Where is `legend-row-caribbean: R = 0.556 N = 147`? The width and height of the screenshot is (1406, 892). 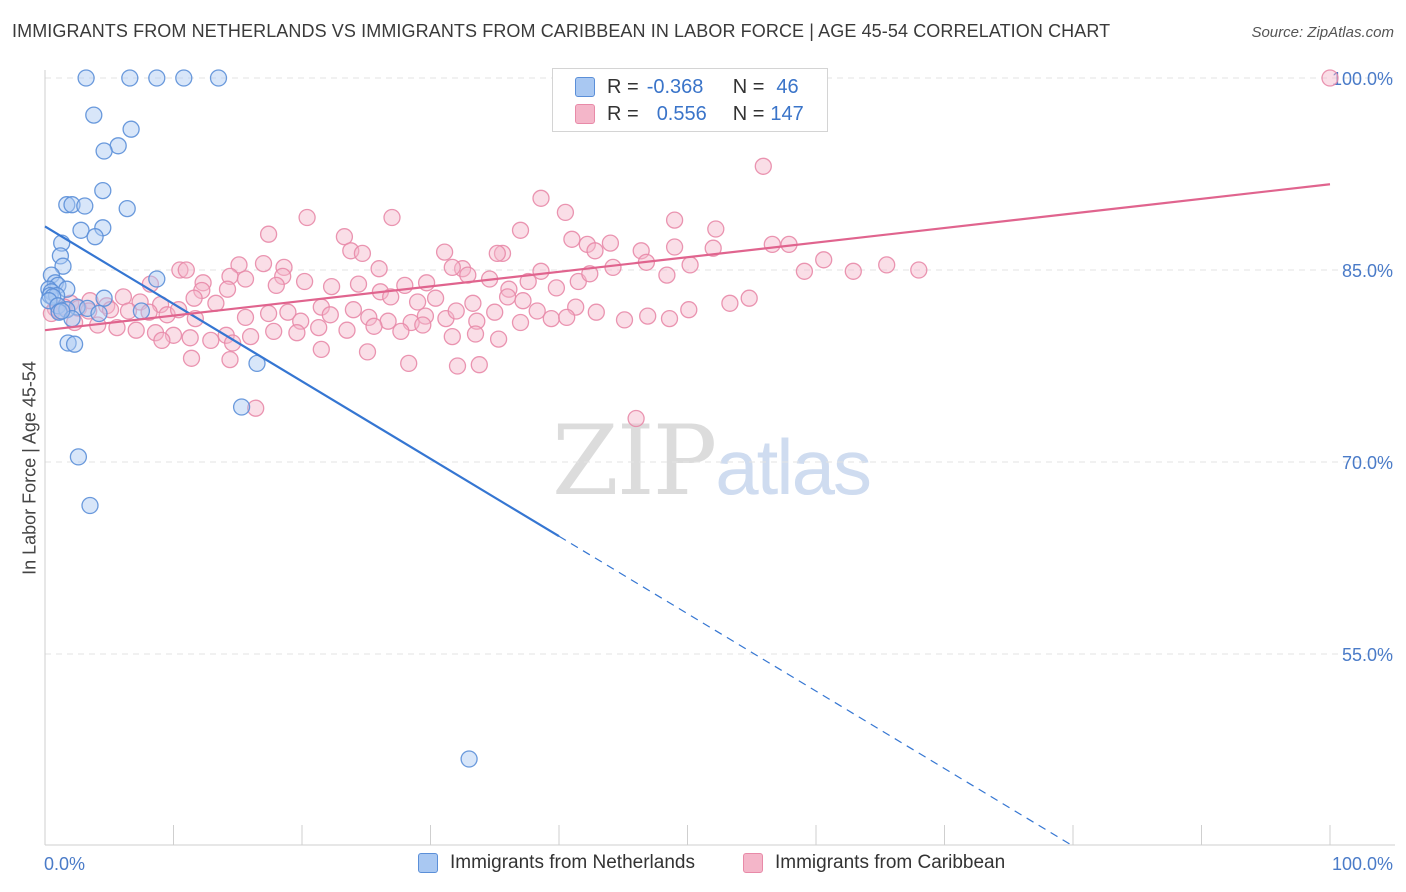
legend-row-caribbean: R = 0.556 N = 147 is located at coordinates (689, 114).